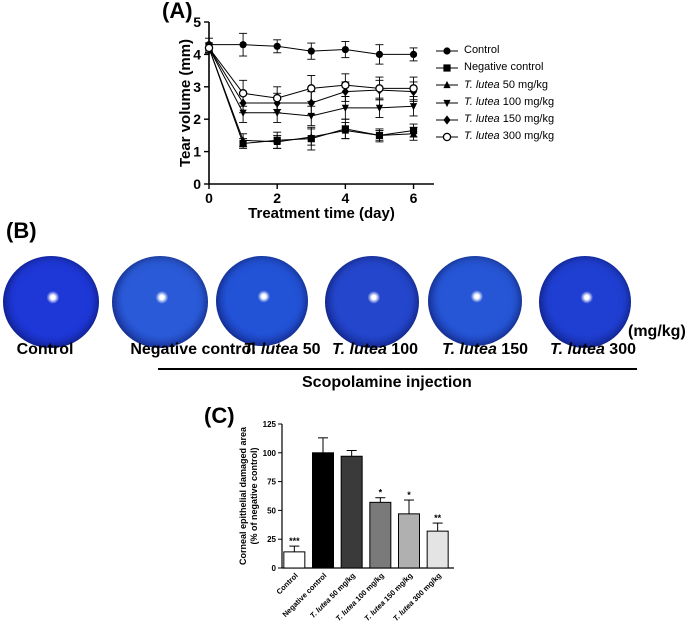 Image resolution: width=685 pixels, height=627 pixels. What do you see at coordinates (197, 119) in the screenshot?
I see `y-tick-label: 2` at bounding box center [197, 119].